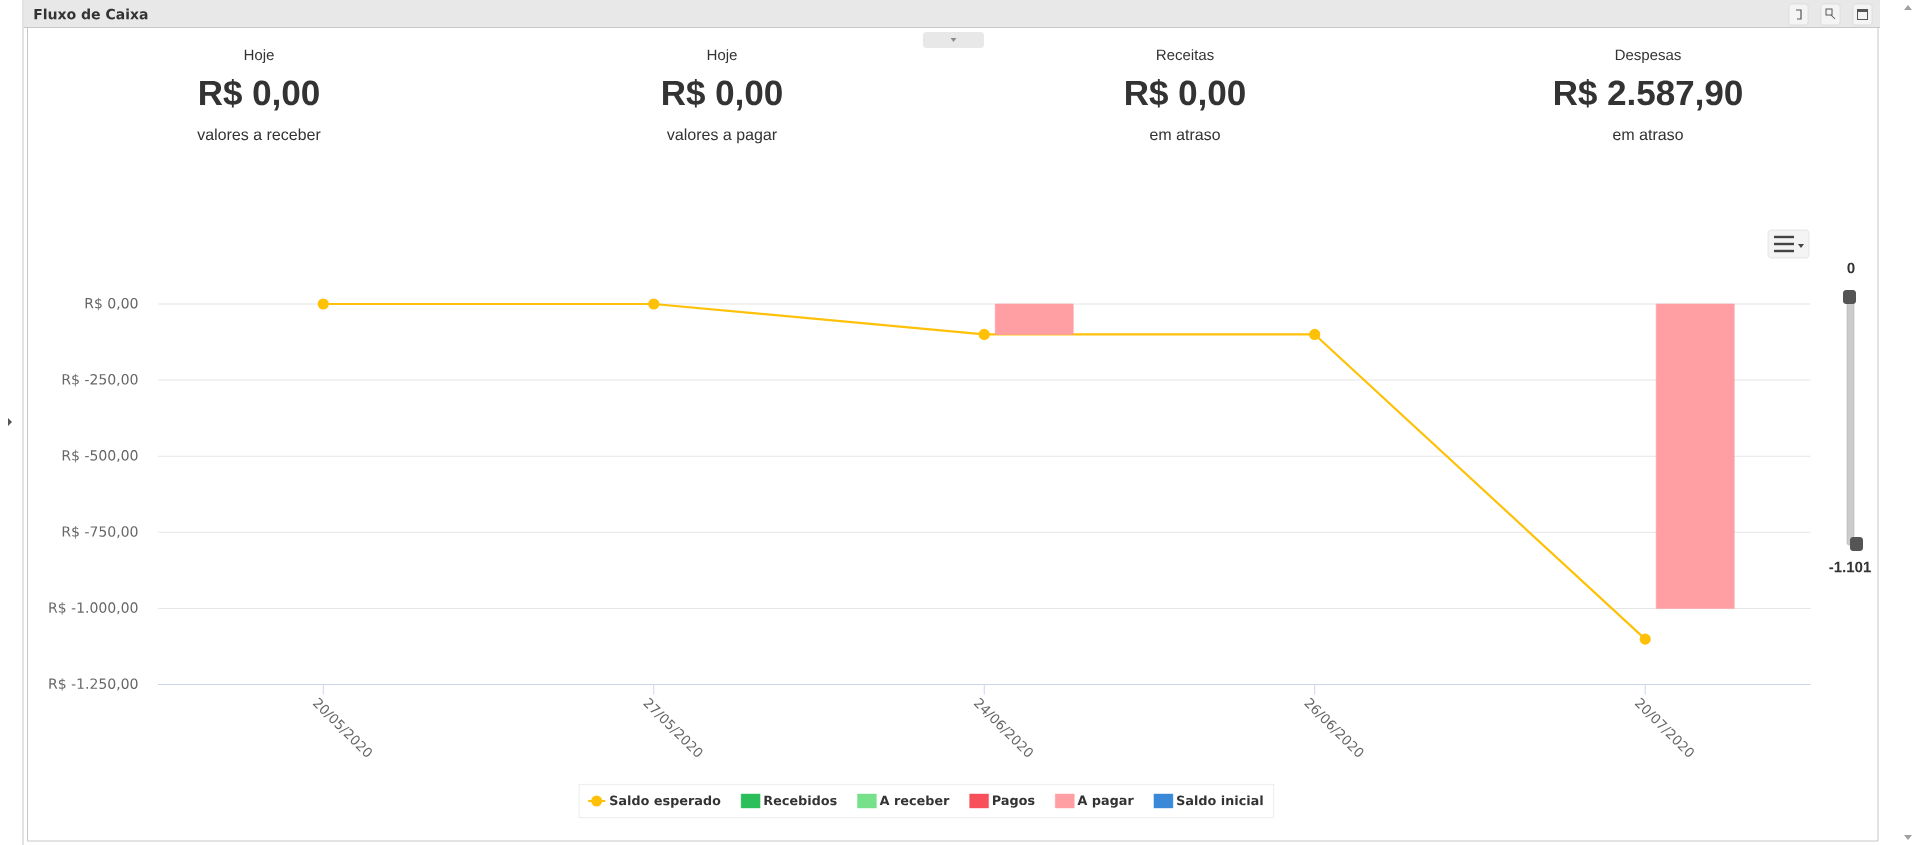 The width and height of the screenshot is (1916, 845). I want to click on text: R$ 2.587,90, so click(1648, 95).